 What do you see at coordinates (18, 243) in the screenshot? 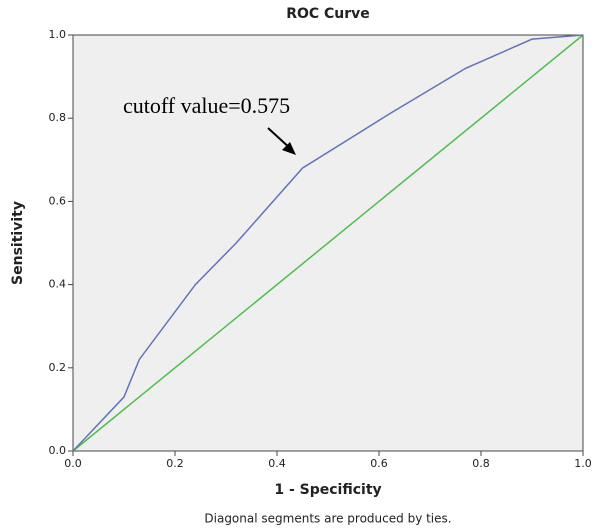
I see `y-axis-label: Sensitivity` at bounding box center [18, 243].